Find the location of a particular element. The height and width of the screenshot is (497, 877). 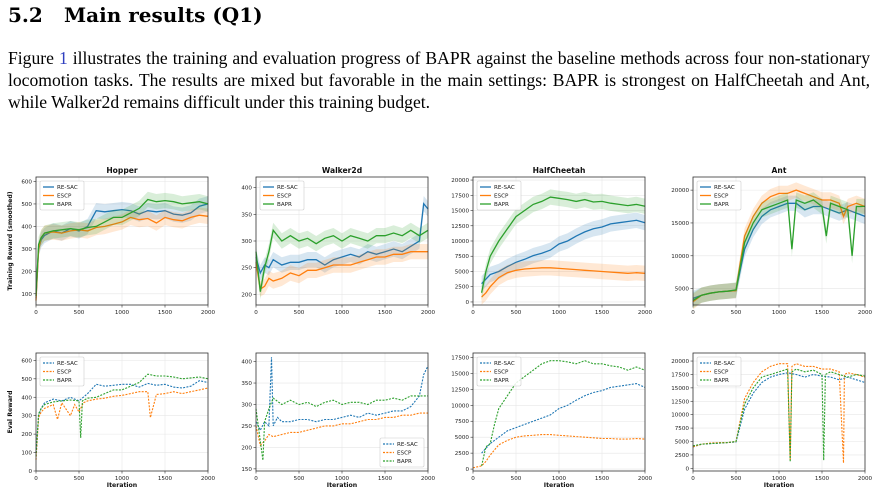

y-tick-label: 500 is located at coordinates (26, 380).